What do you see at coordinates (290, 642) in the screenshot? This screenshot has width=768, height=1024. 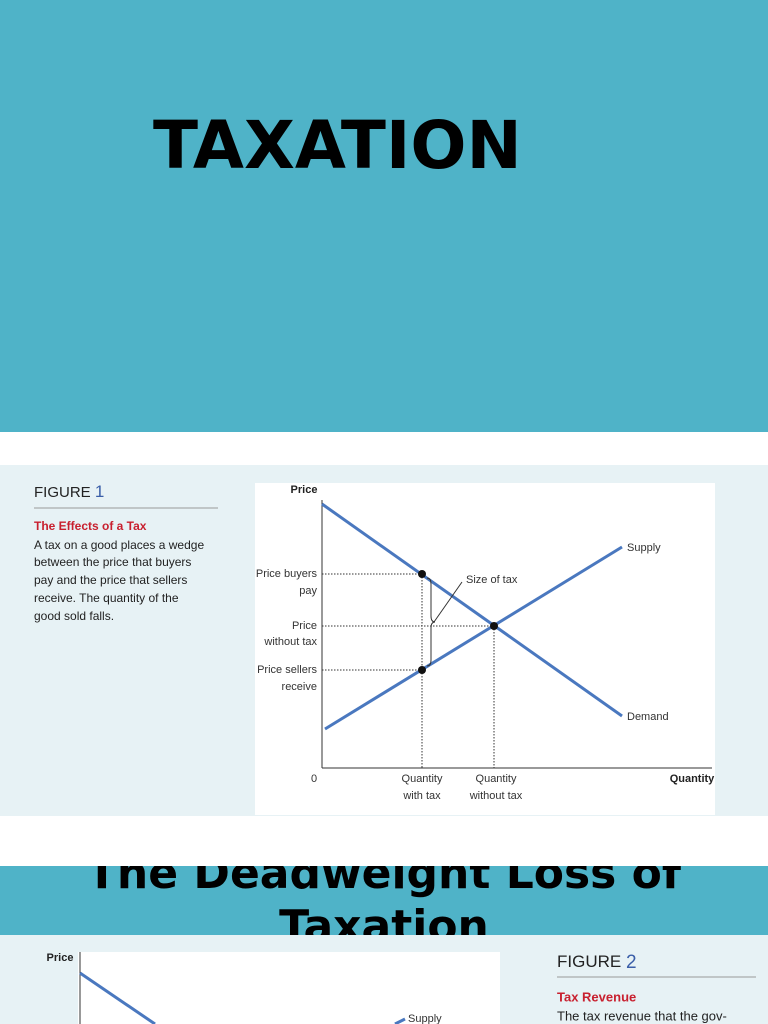 I see `price-label: without tax` at bounding box center [290, 642].